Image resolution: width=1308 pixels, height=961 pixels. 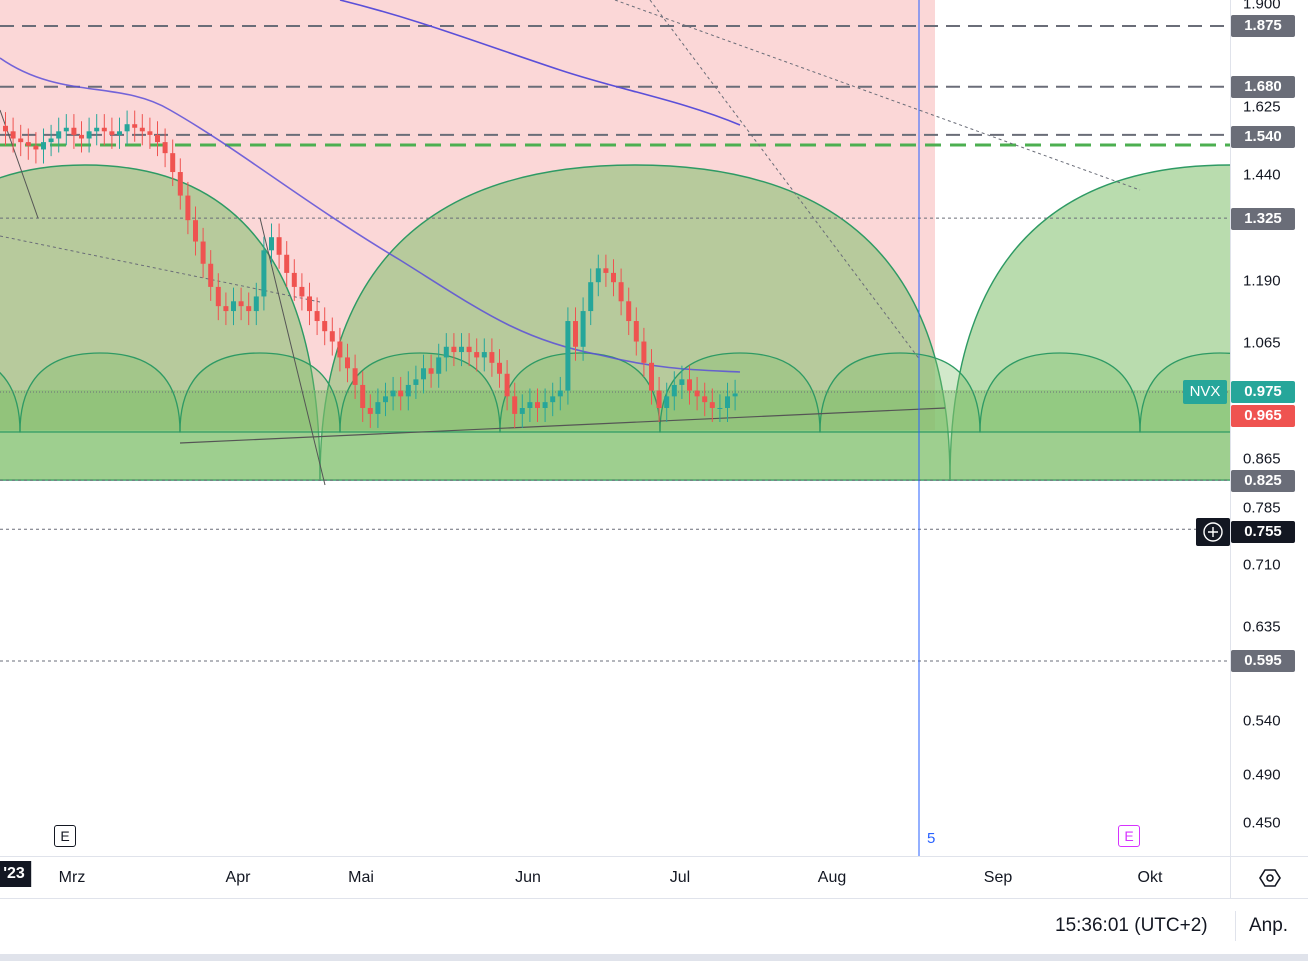 What do you see at coordinates (1263, 392) in the screenshot?
I see `price-label: 0.975` at bounding box center [1263, 392].